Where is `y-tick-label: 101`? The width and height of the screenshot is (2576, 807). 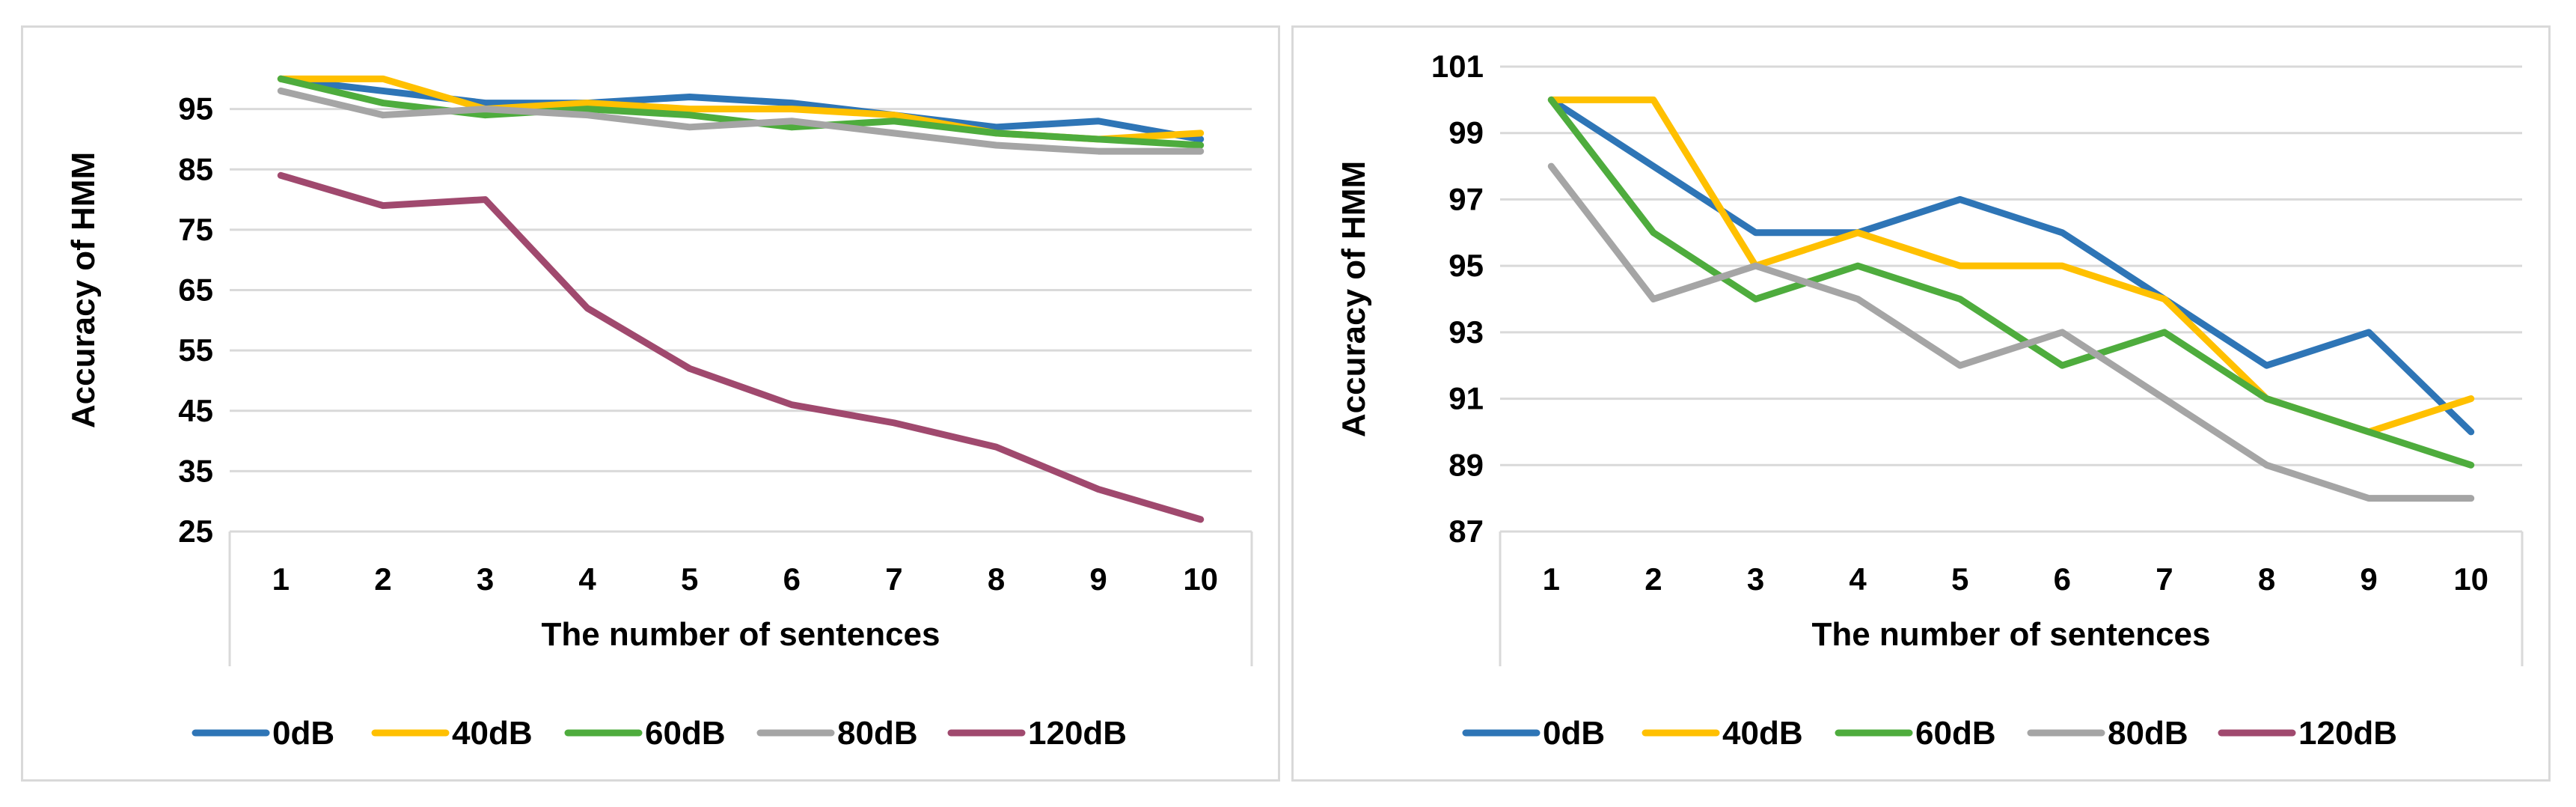 y-tick-label: 101 is located at coordinates (1457, 66).